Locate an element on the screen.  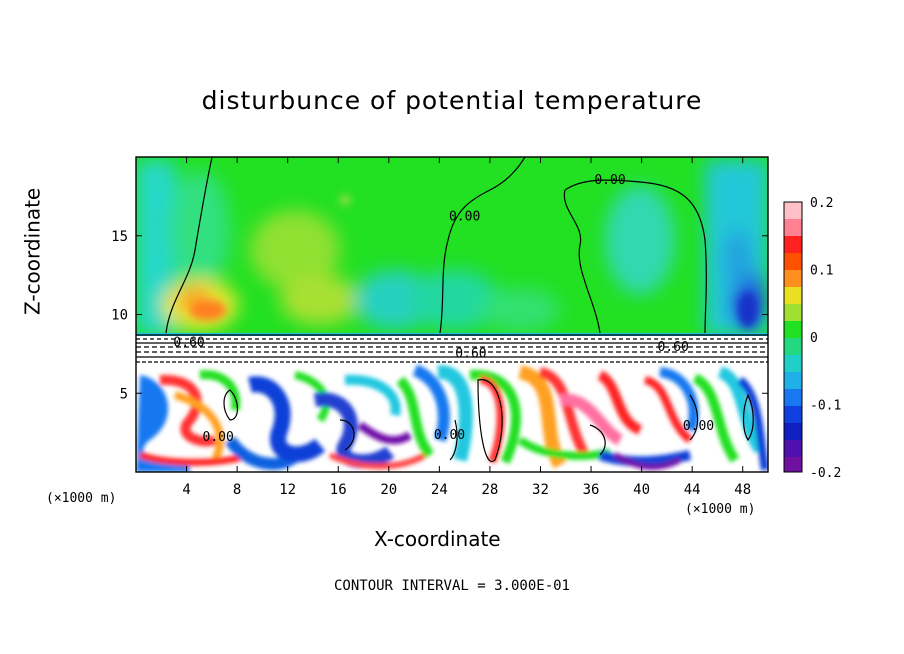
y-tick-label: 10 is located at coordinates (119, 316).